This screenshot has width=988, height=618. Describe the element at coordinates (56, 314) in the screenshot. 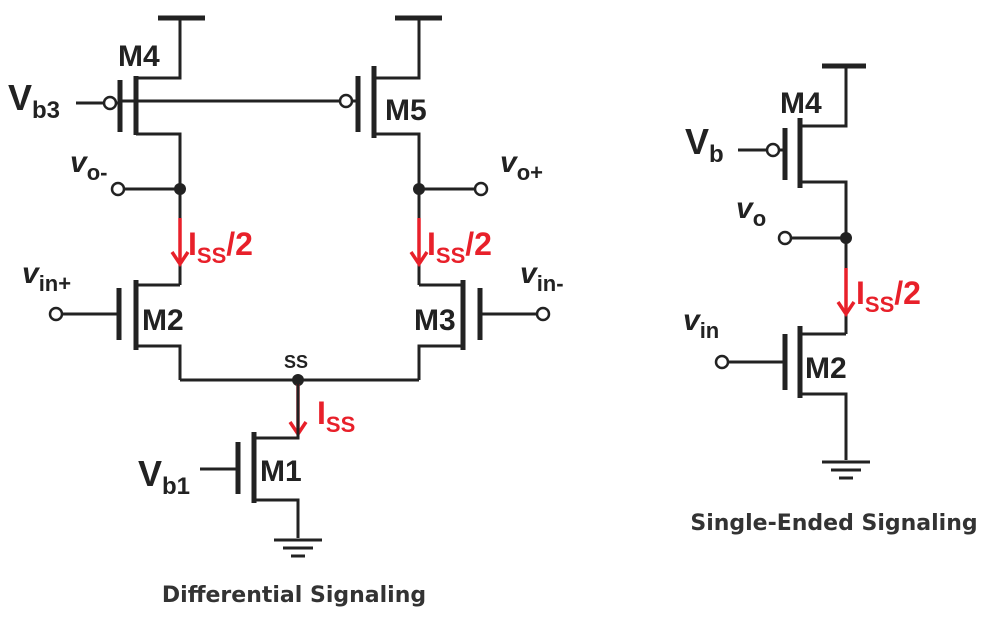

I see `terminal-vin-plus` at that location.